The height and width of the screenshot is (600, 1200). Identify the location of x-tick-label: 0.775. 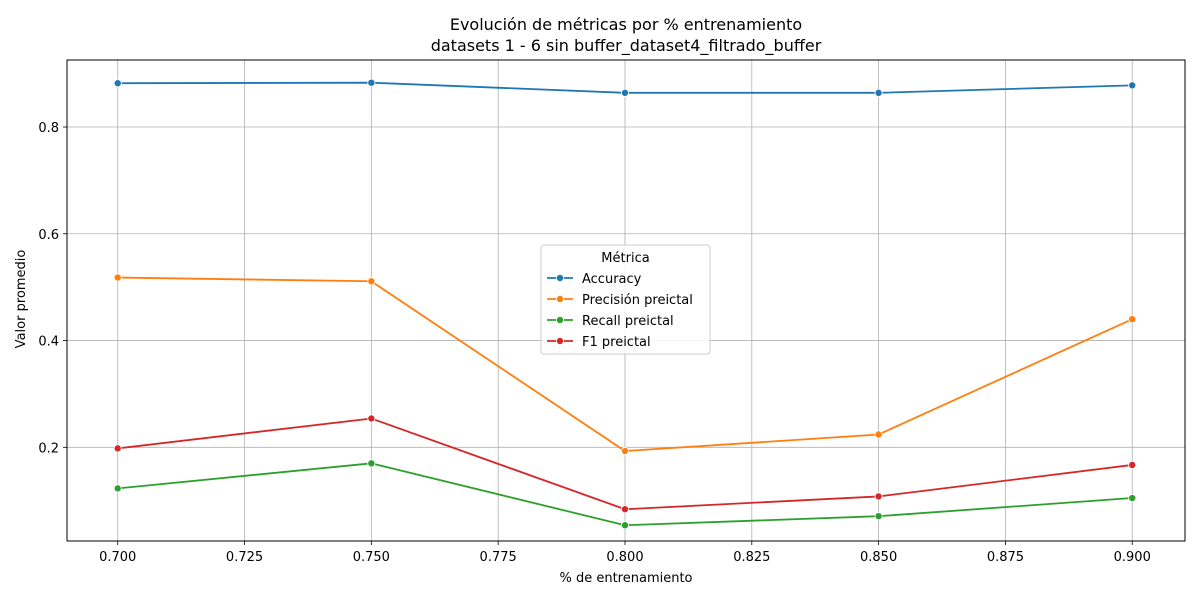
(498, 557).